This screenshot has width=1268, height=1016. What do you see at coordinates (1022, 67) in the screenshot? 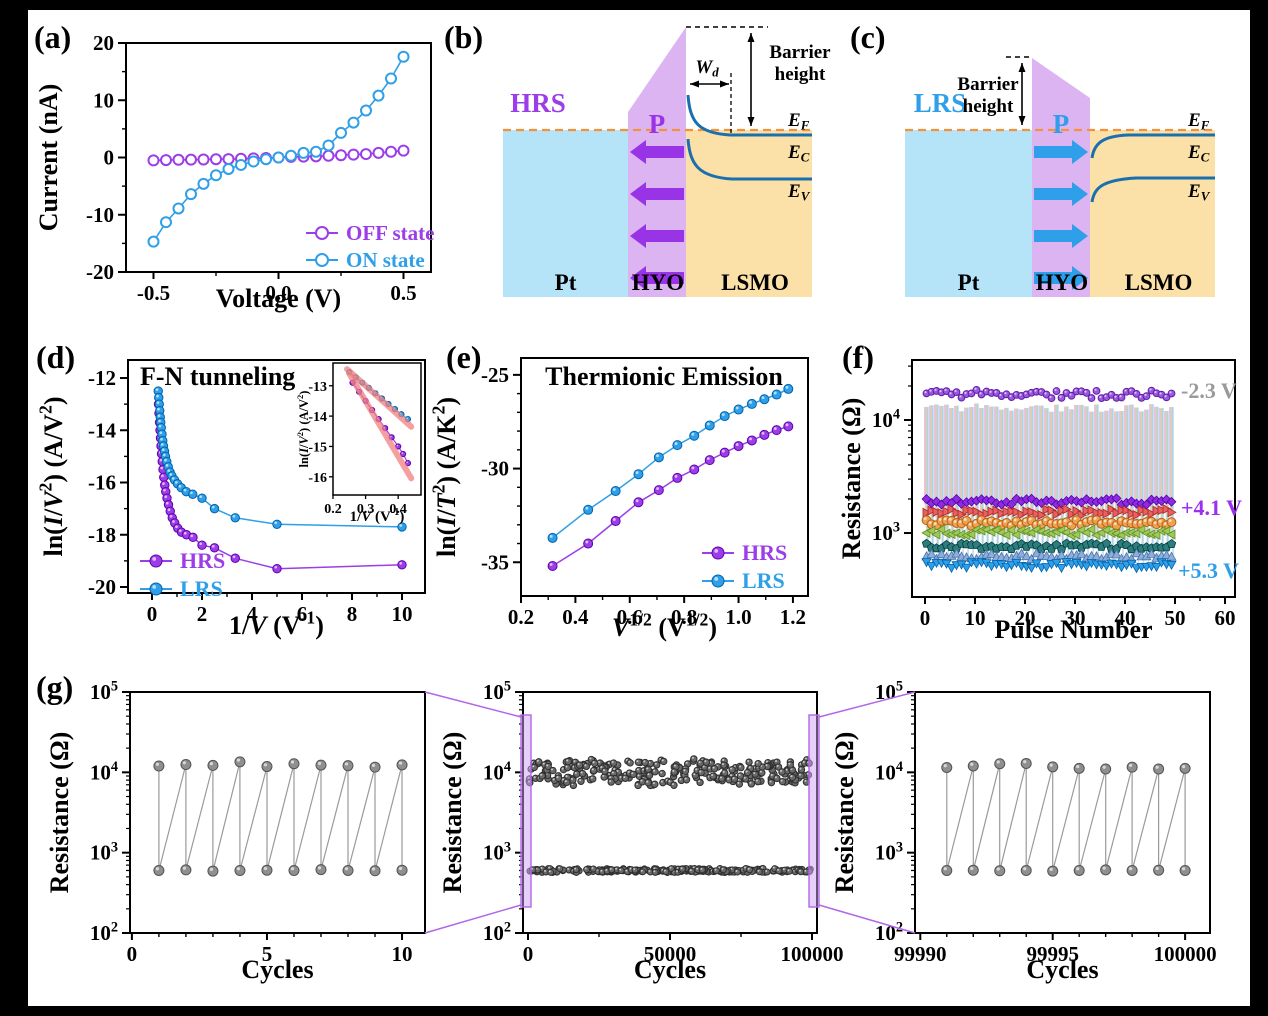
I see `arrow-head` at bounding box center [1022, 67].